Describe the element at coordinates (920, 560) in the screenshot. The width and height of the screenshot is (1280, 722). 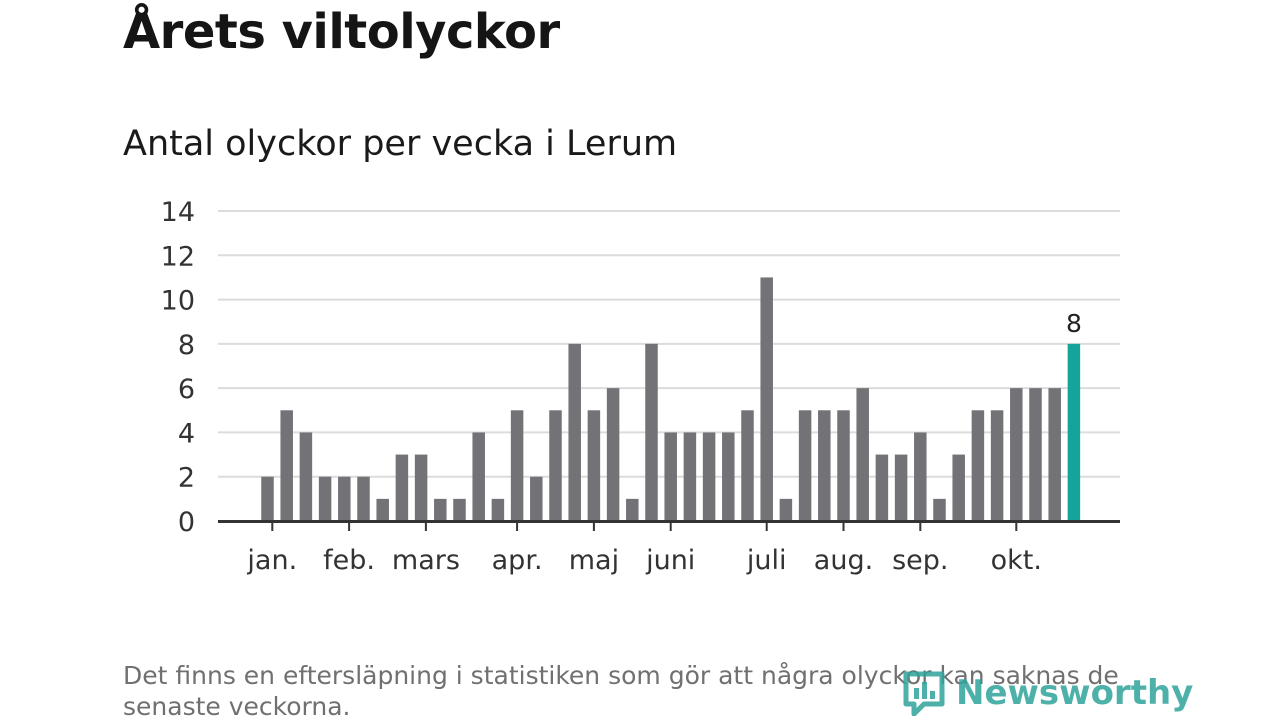
I see `x-tick-label: sep.` at that location.